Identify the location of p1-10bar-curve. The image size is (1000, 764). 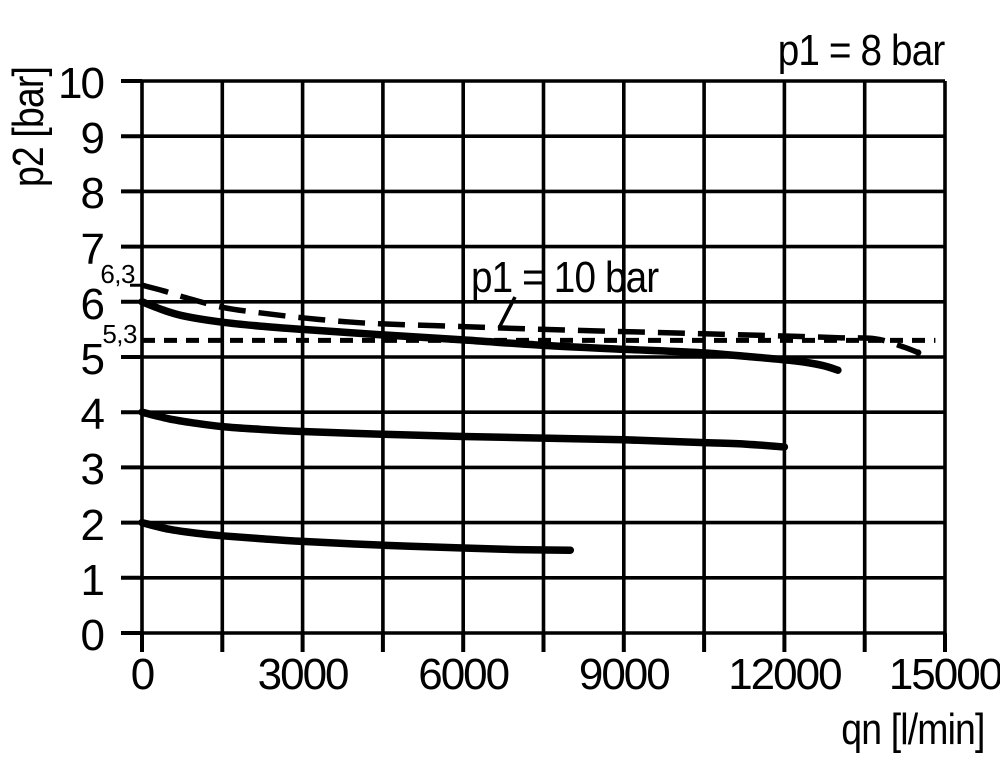
(530, 319).